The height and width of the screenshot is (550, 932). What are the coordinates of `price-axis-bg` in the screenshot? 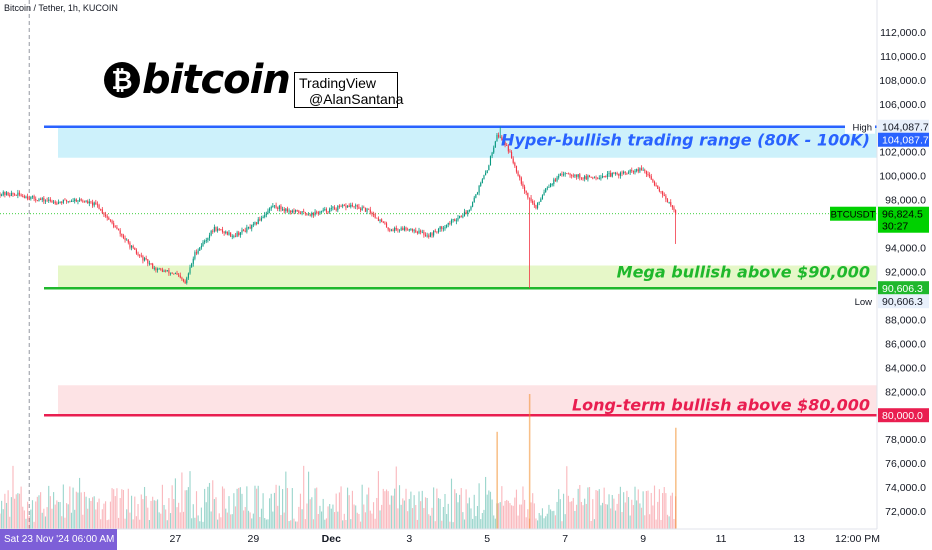 It's located at (904, 275).